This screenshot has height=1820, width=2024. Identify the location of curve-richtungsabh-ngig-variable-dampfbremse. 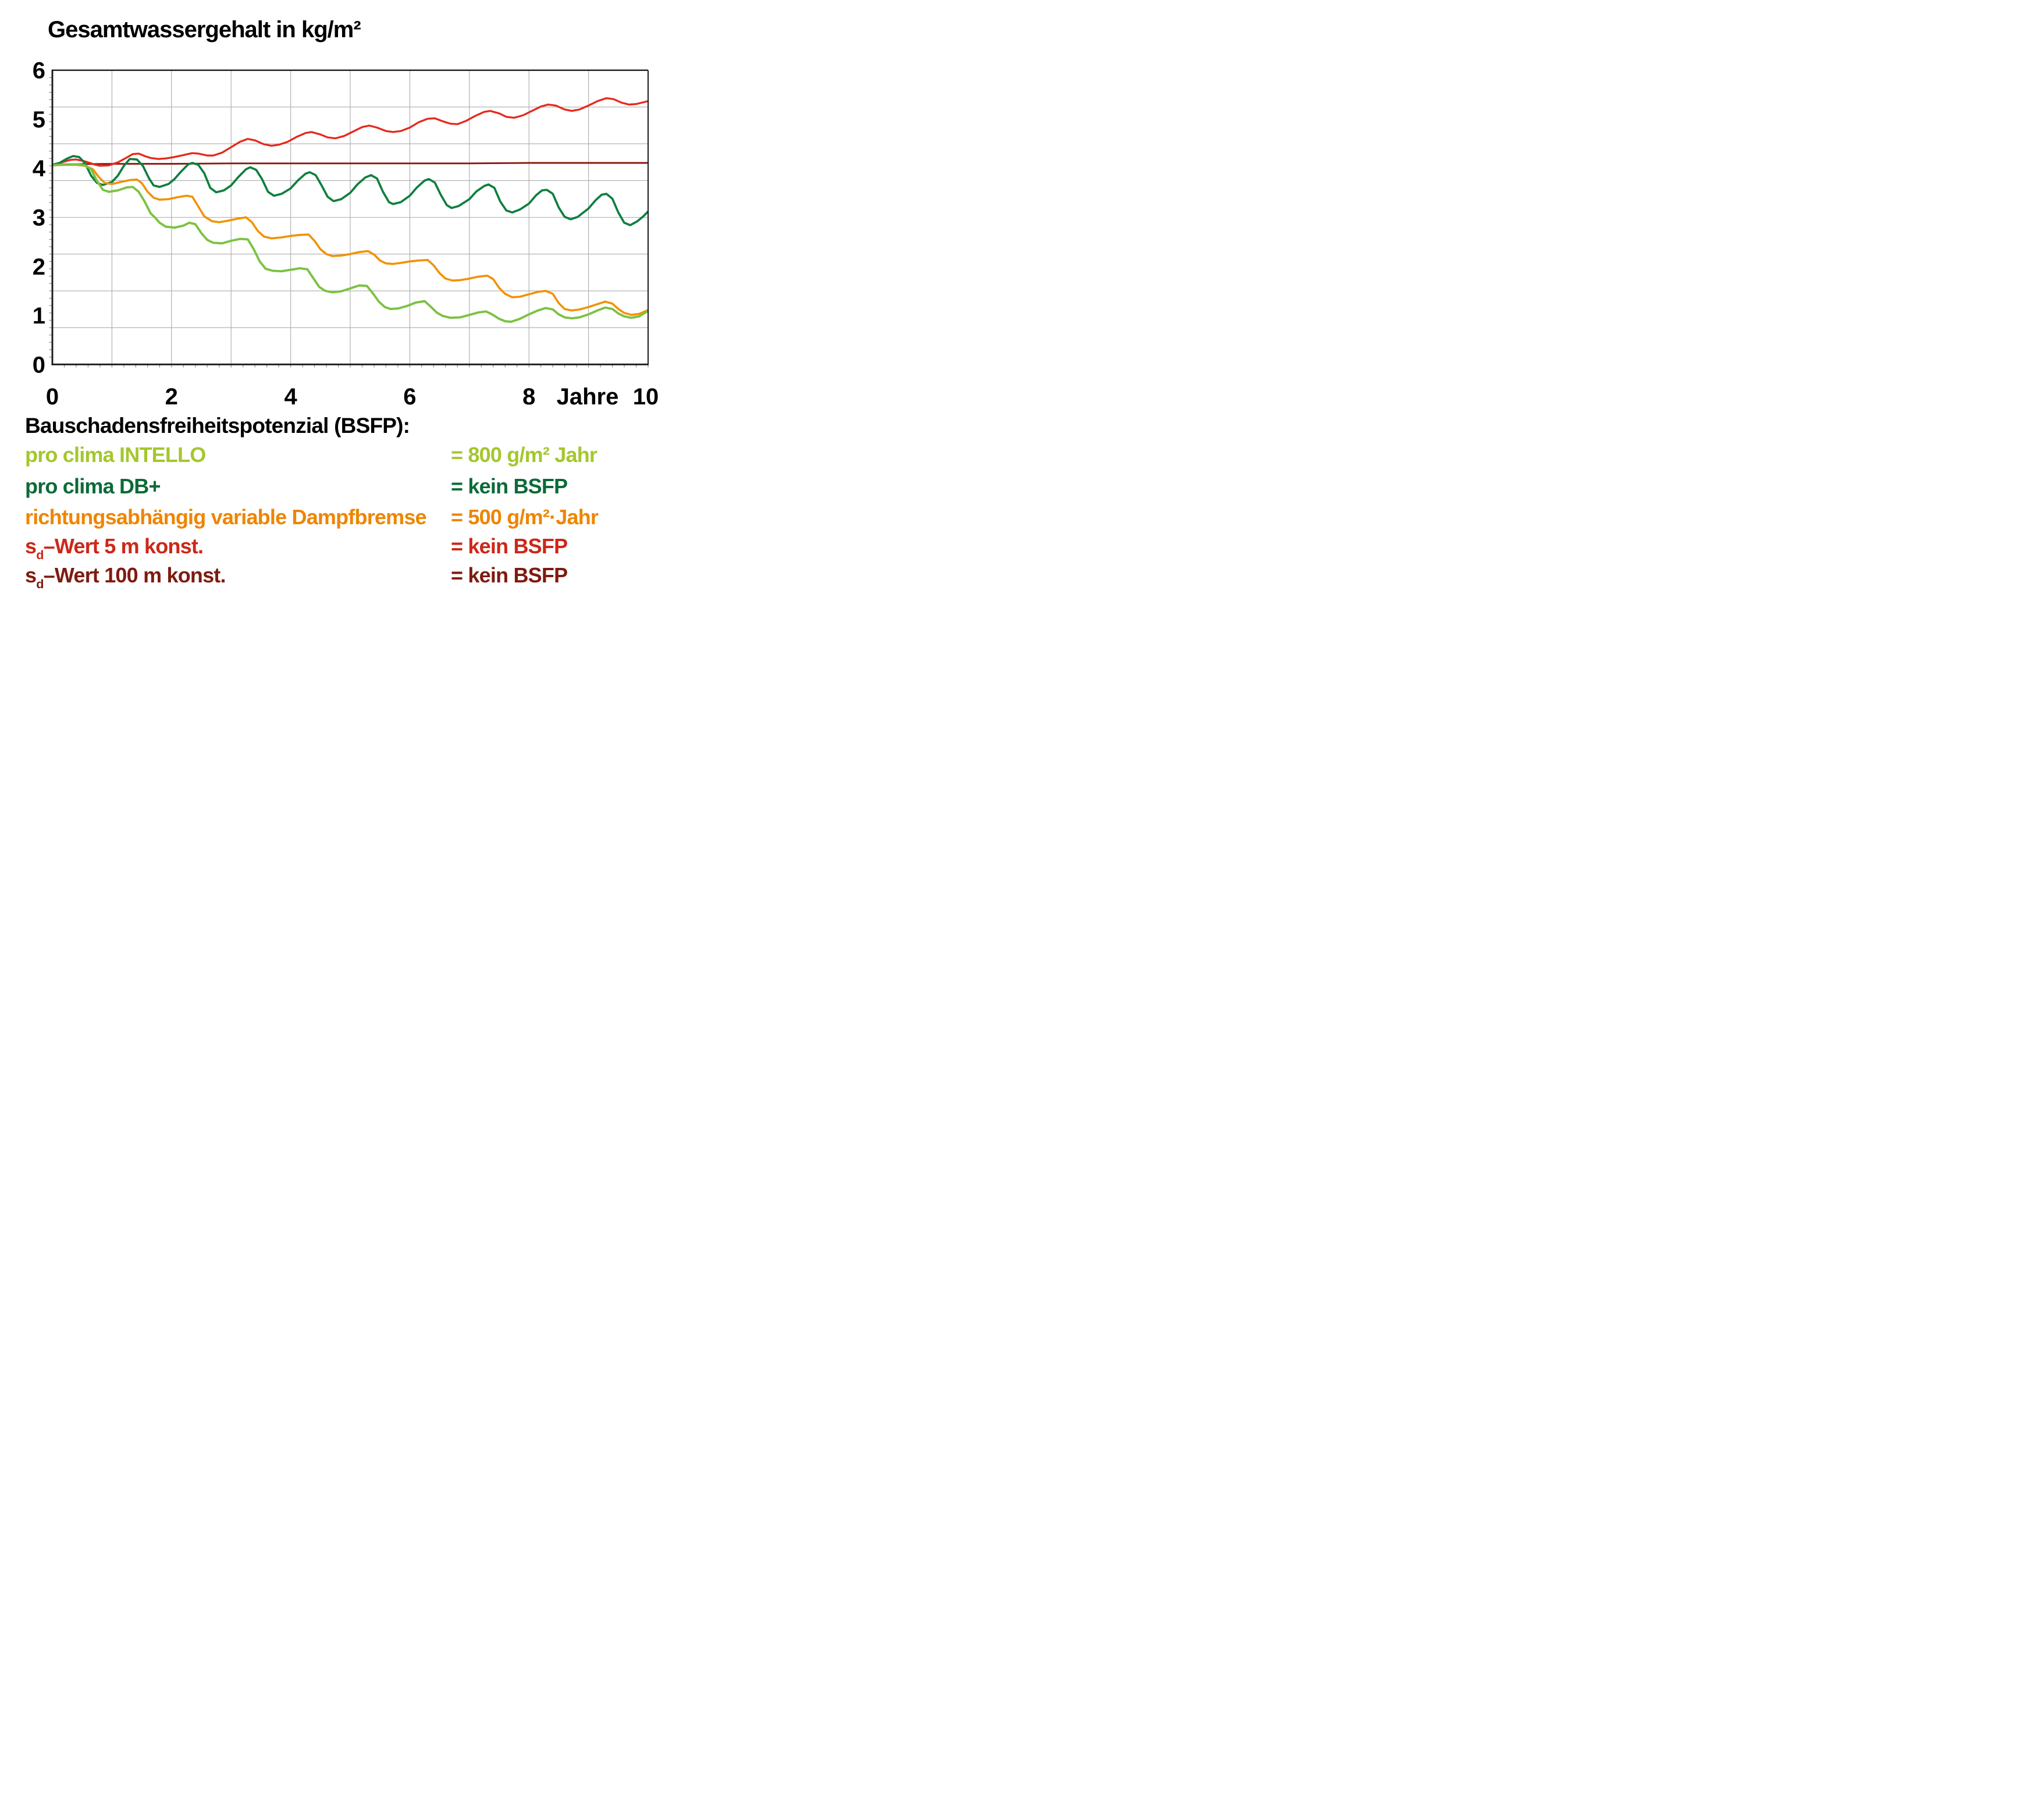
(351, 239).